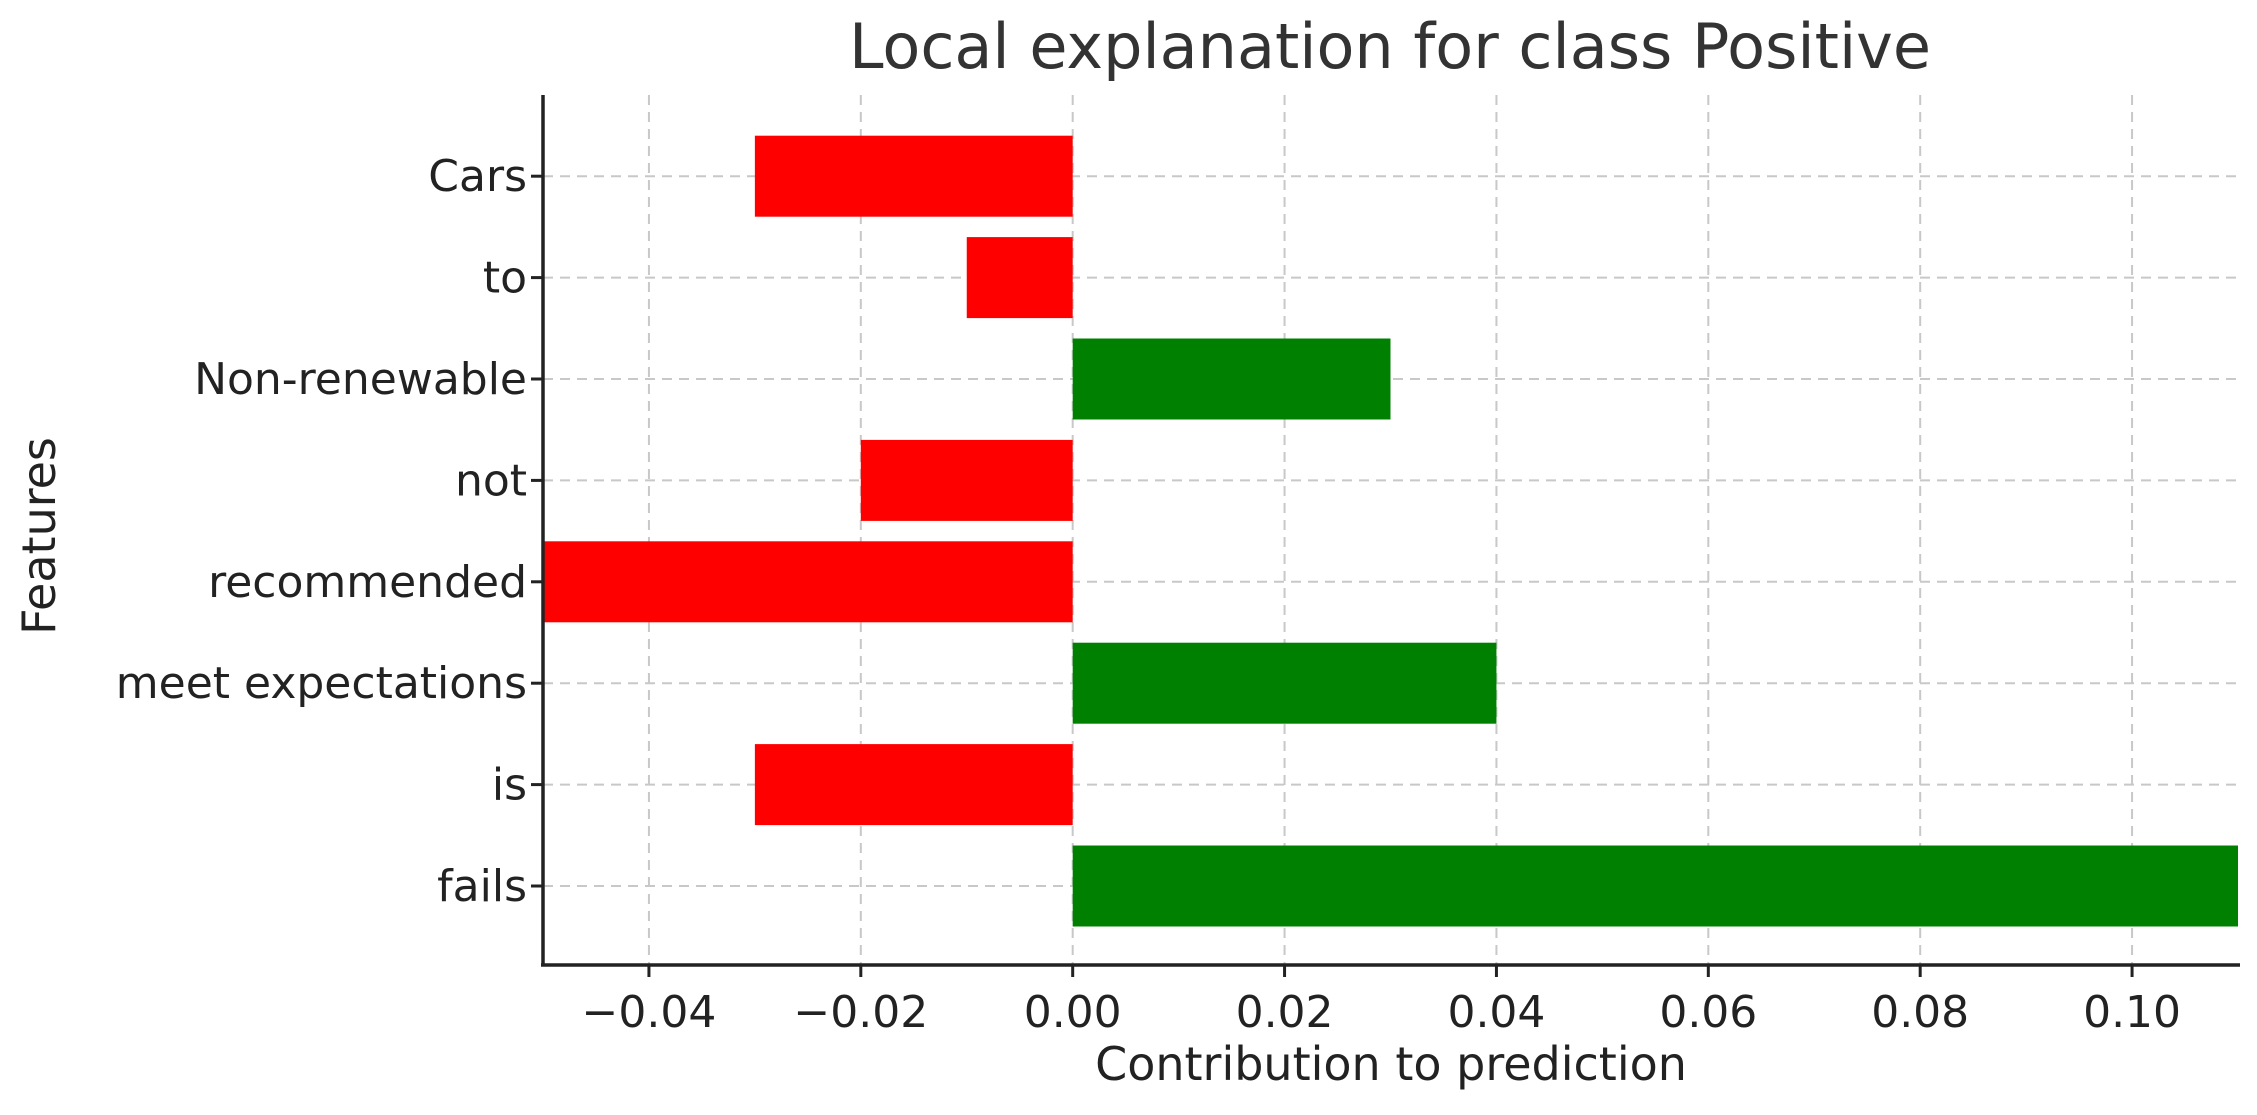 The image size is (2257, 1115). Describe the element at coordinates (509, 785) in the screenshot. I see `y-tick-label: is` at that location.